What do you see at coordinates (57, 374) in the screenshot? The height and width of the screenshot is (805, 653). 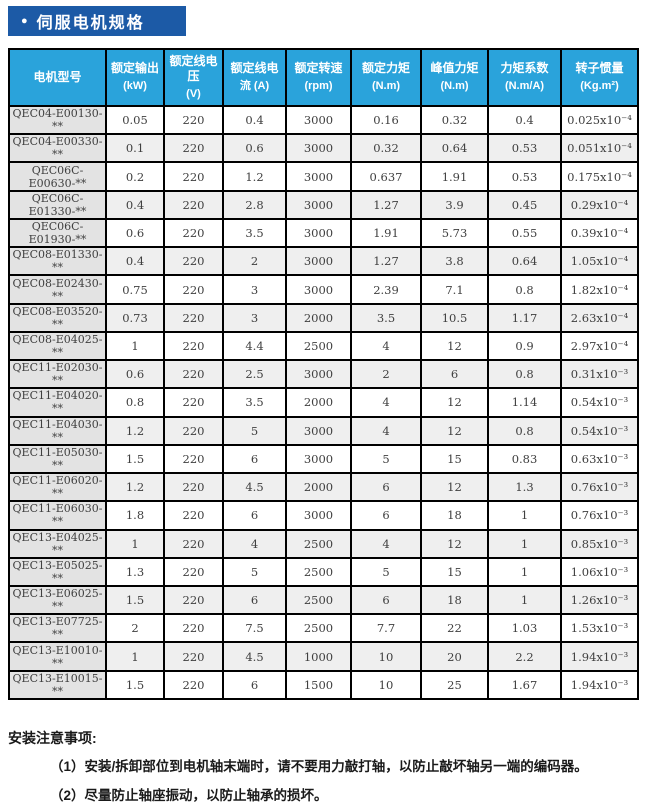 I see `model-cell: QEC11-E02030-**` at bounding box center [57, 374].